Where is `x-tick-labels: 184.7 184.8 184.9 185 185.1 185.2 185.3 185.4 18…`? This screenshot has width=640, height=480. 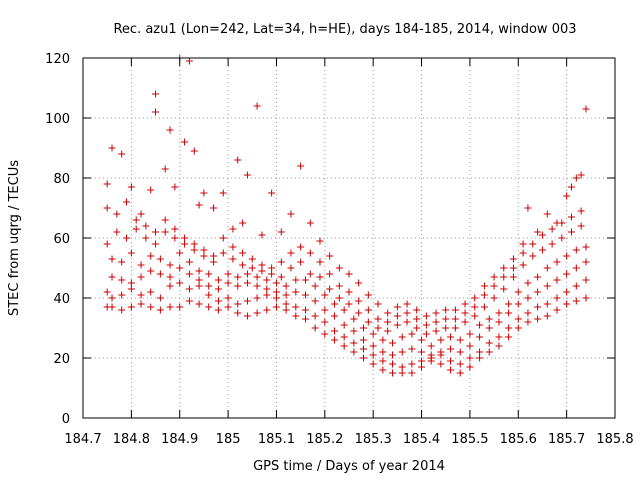 x-tick-labels: 184.7 184.8 184.9 185 185.1 185.2 185.3 185.4 18… is located at coordinates (348, 439).